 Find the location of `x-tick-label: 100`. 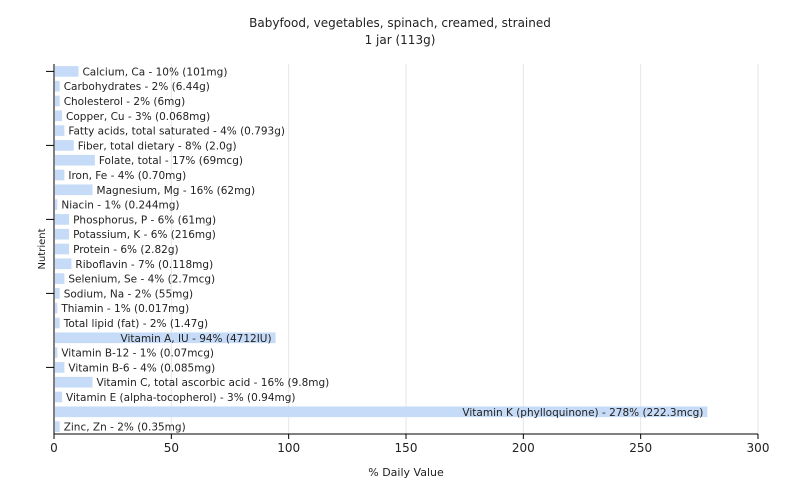

x-tick-label: 100 is located at coordinates (288, 448).